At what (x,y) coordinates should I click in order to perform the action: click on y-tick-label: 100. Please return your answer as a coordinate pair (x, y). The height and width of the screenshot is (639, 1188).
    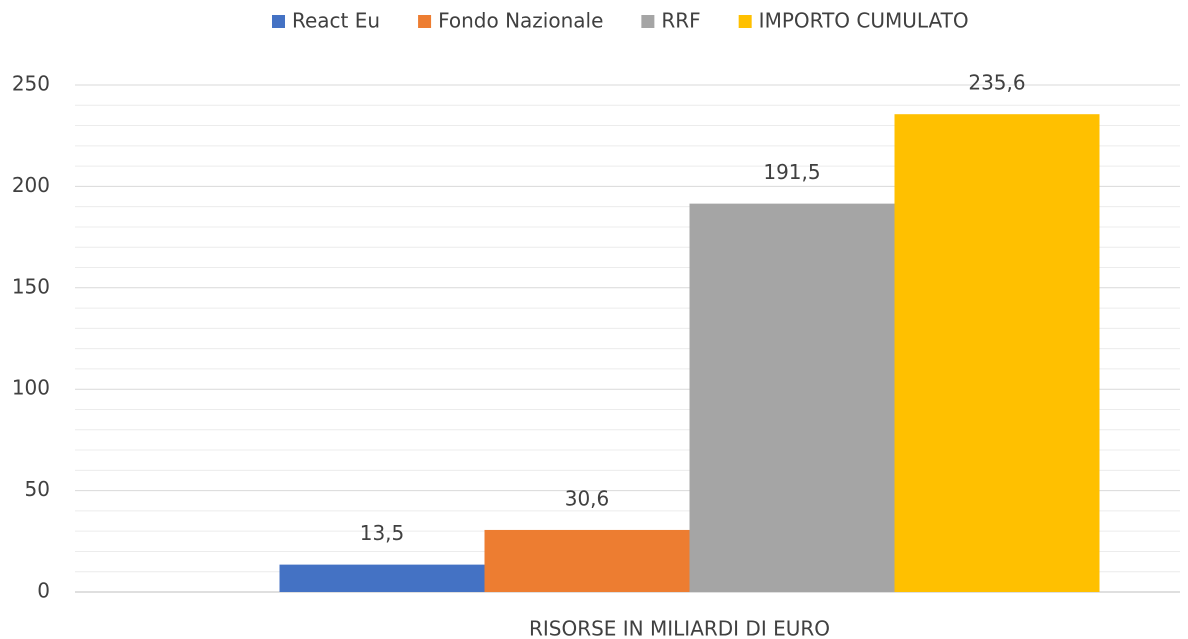
    Looking at the image, I should click on (31, 388).